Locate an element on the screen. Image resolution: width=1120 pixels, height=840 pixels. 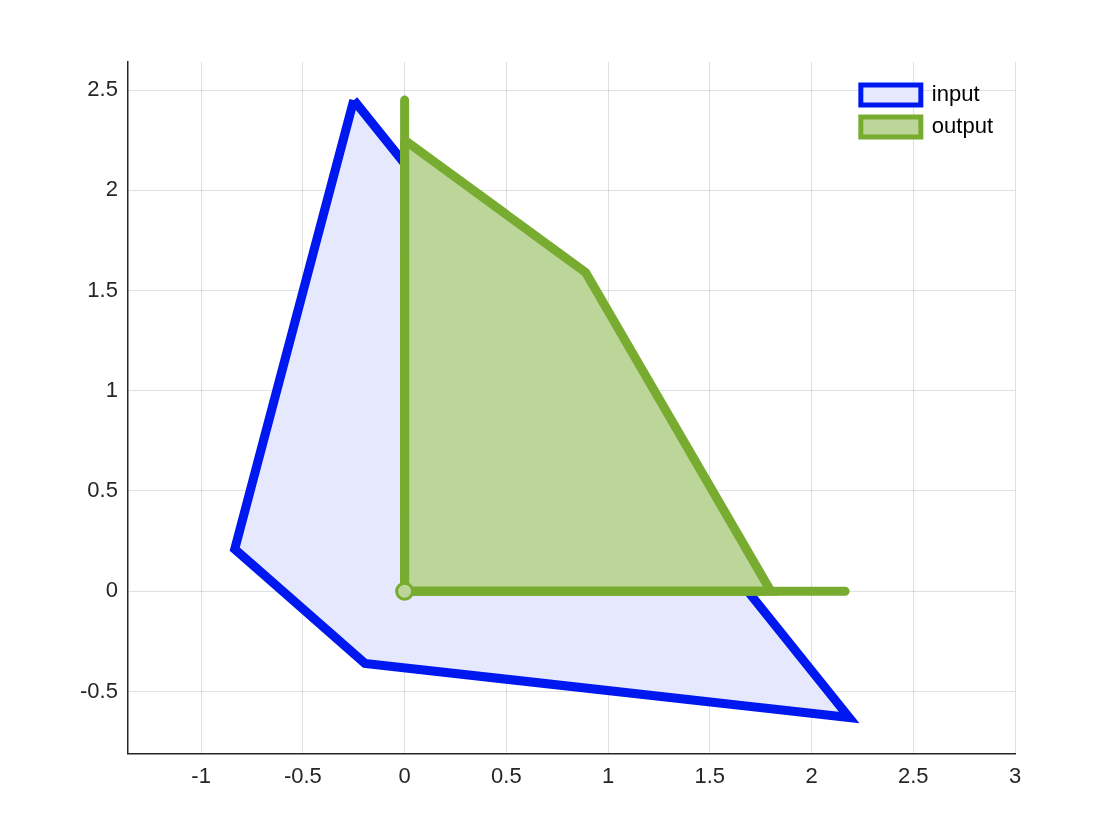
x-tick-label: 2 is located at coordinates (811, 775).